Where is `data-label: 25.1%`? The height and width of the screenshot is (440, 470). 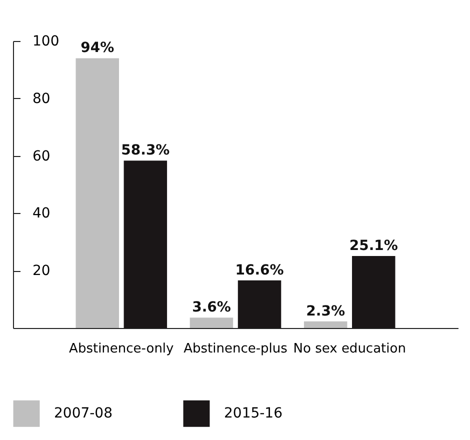 data-label: 25.1% is located at coordinates (373, 246).